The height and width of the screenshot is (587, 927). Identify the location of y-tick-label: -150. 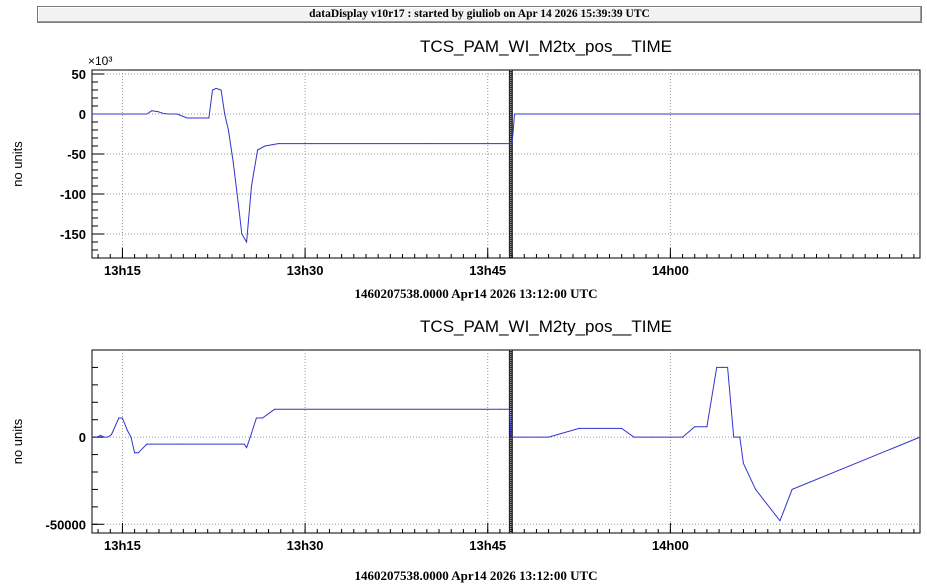
(73, 234).